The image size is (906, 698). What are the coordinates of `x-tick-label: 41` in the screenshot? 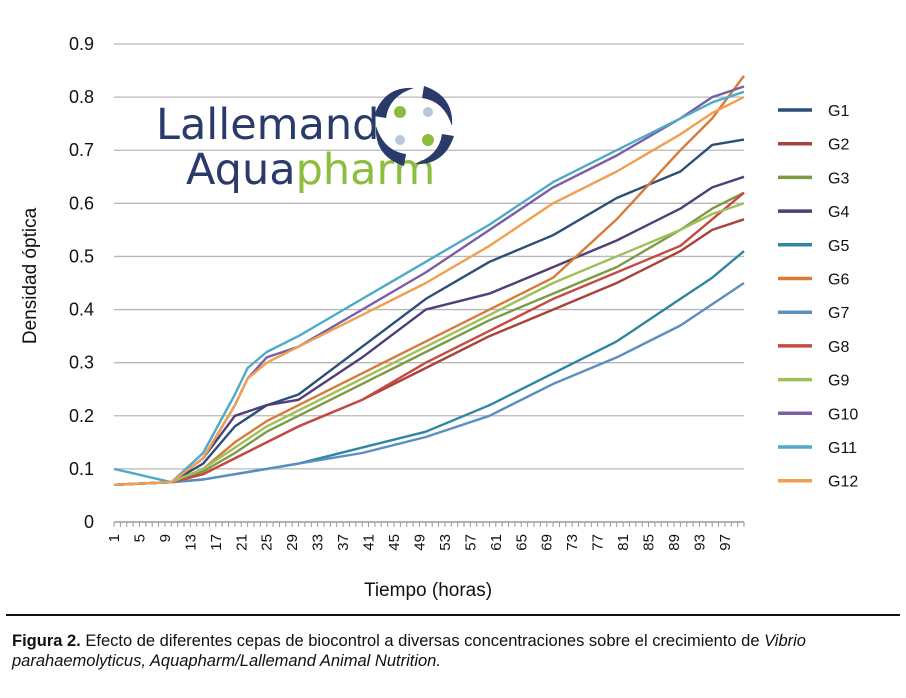 It's located at (369, 542).